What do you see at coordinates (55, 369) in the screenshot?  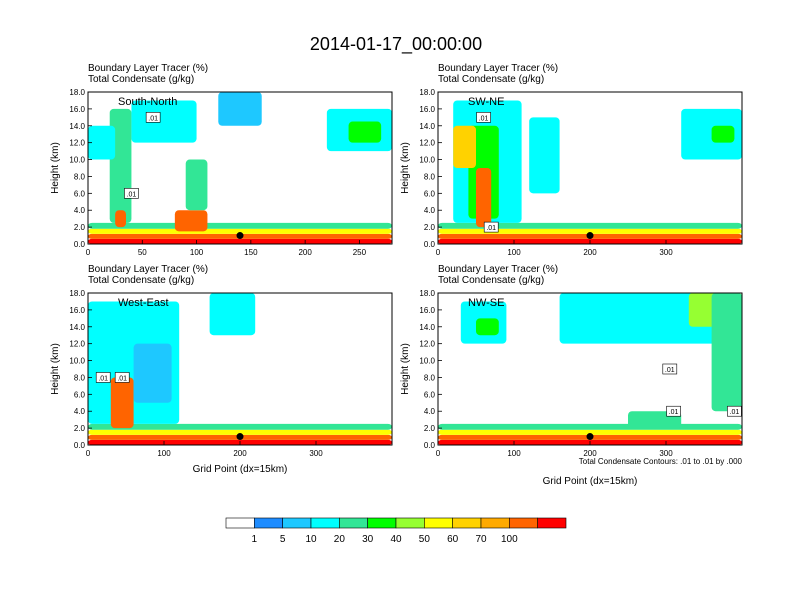 I see `y-axis-label: Height (km)` at bounding box center [55, 369].